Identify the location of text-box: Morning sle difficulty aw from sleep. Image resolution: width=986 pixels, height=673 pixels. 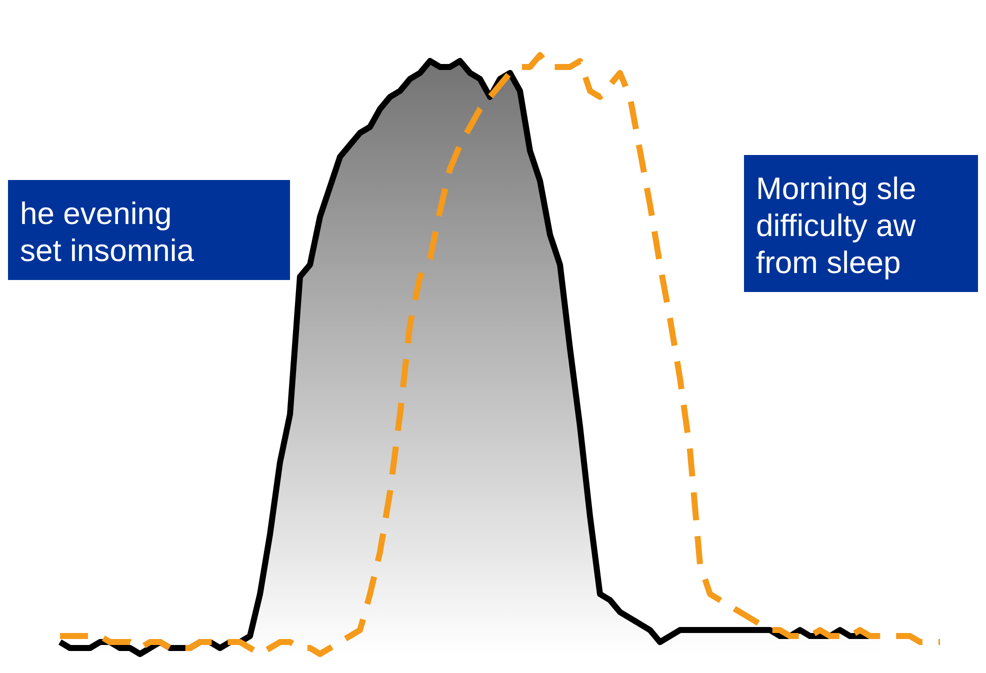
(861, 223).